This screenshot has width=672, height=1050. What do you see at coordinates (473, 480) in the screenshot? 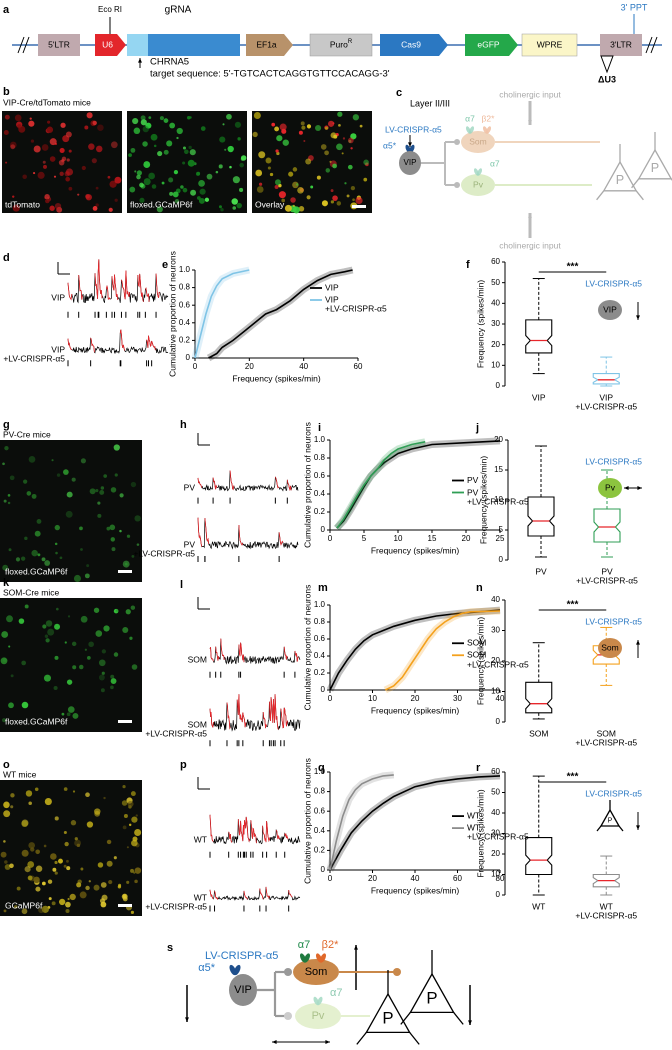
I see `legend-label: PV` at bounding box center [473, 480].